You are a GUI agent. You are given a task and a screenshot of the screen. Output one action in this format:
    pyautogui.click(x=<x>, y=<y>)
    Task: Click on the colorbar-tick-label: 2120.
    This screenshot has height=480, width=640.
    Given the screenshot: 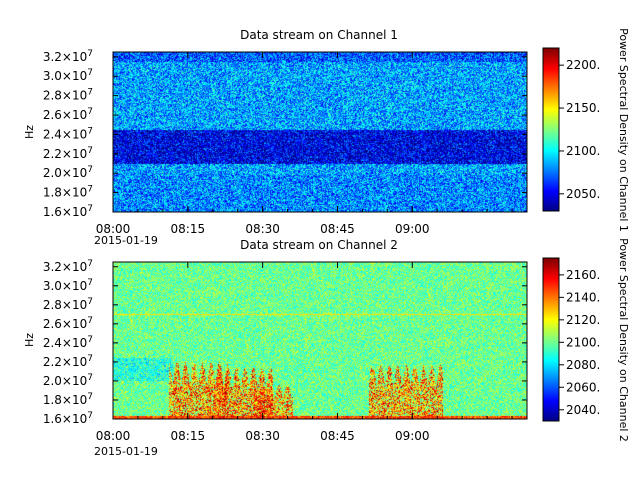 What is the action you would take?
    pyautogui.click(x=583, y=320)
    